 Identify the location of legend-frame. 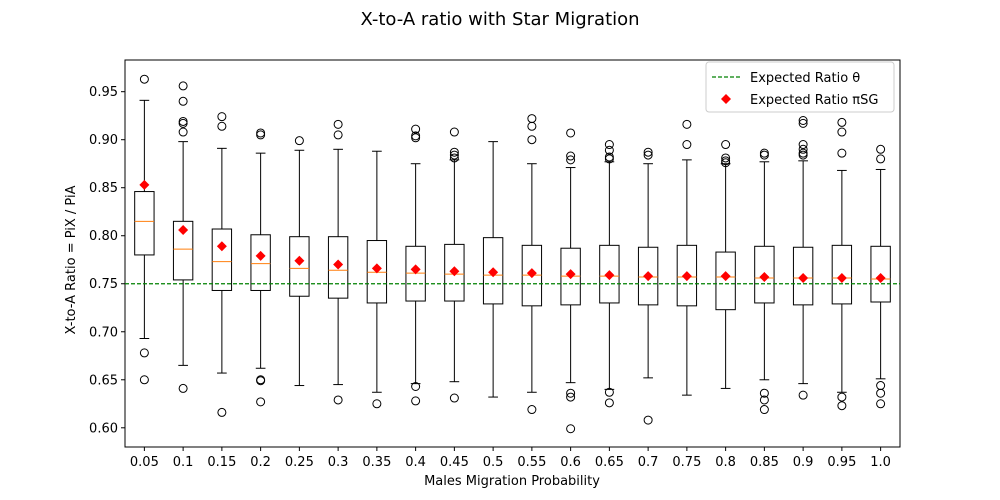
(800, 87).